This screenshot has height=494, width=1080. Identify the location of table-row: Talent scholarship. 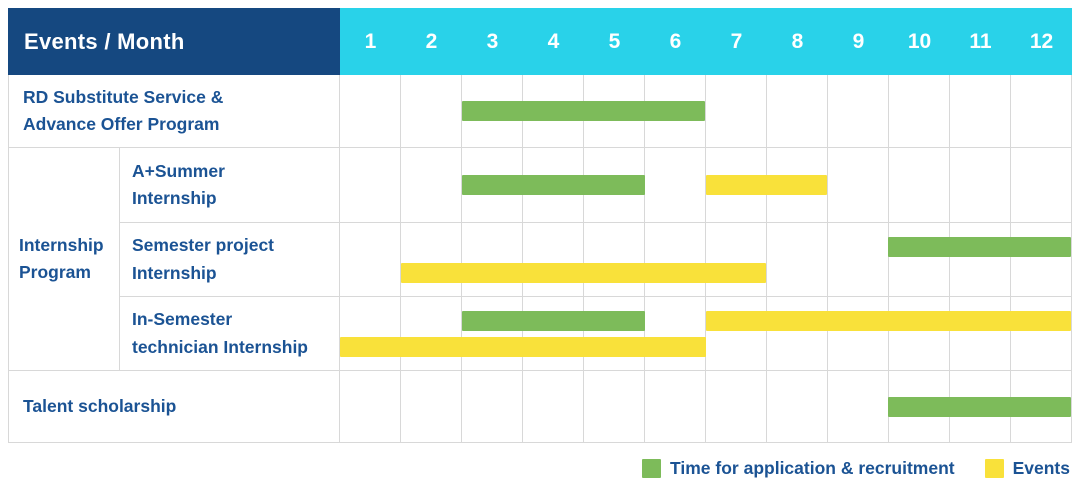
(540, 406).